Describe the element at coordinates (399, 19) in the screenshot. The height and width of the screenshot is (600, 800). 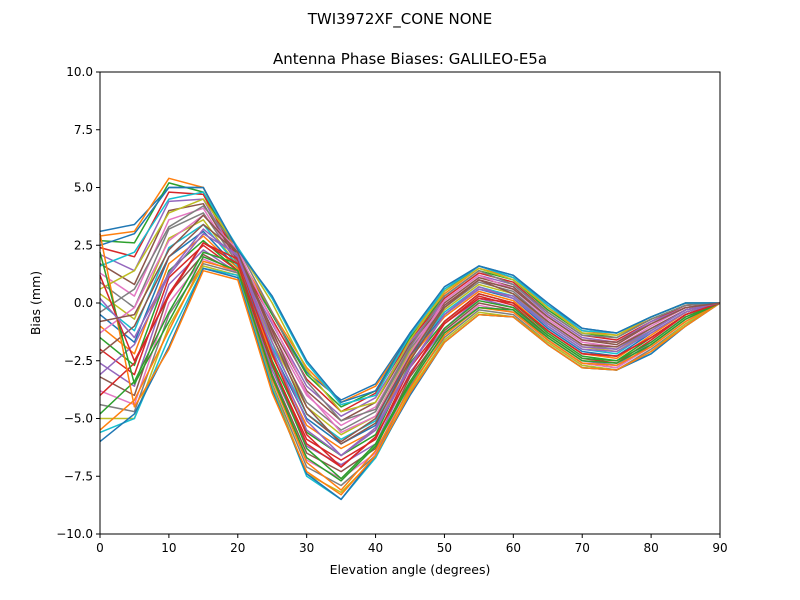
I see `figure-suptitle: TWI3972XF_CONE NONE` at that location.